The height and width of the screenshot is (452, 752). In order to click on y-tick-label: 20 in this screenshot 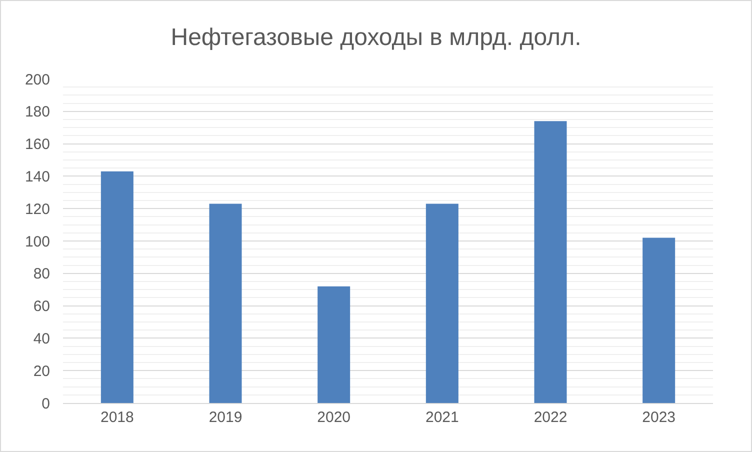, I will do `click(41, 371)`.